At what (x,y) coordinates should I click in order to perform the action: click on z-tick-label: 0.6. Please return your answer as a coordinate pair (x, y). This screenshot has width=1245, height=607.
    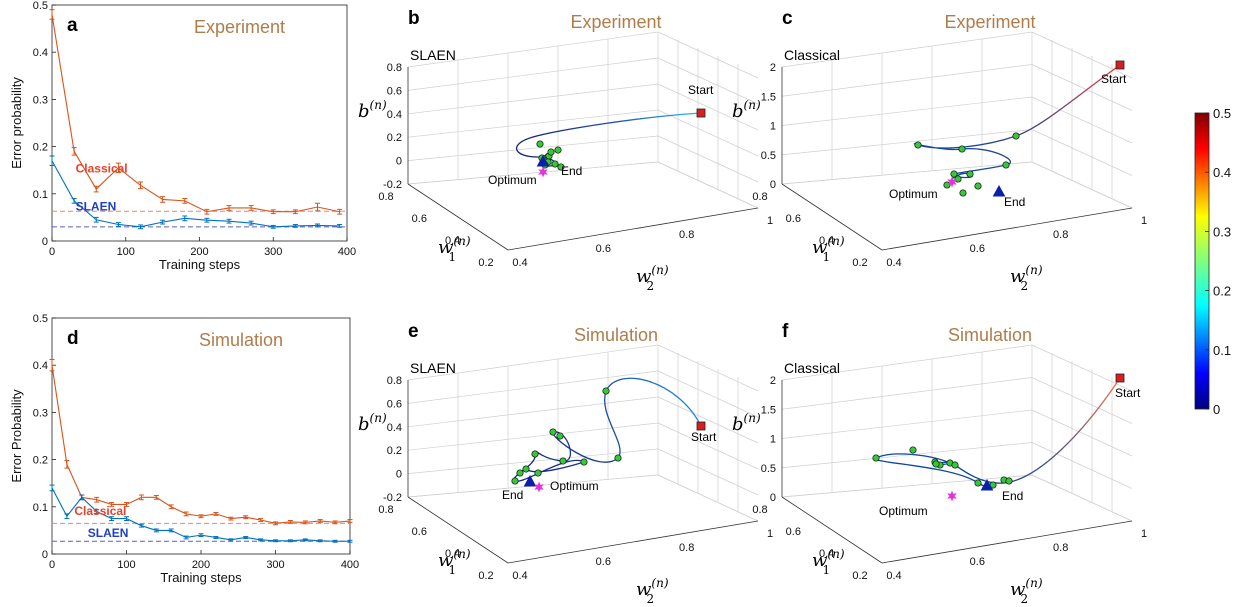
    Looking at the image, I should click on (394, 404).